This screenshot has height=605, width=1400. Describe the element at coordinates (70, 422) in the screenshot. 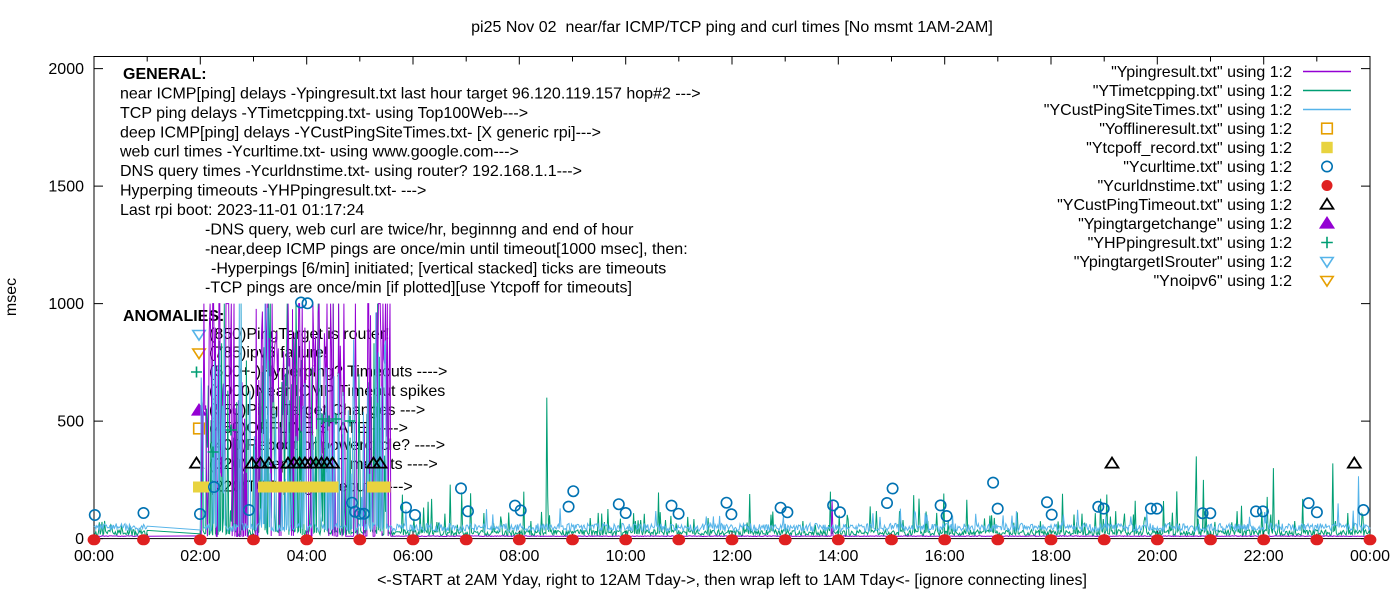

I see `svg-text: 500` at that location.